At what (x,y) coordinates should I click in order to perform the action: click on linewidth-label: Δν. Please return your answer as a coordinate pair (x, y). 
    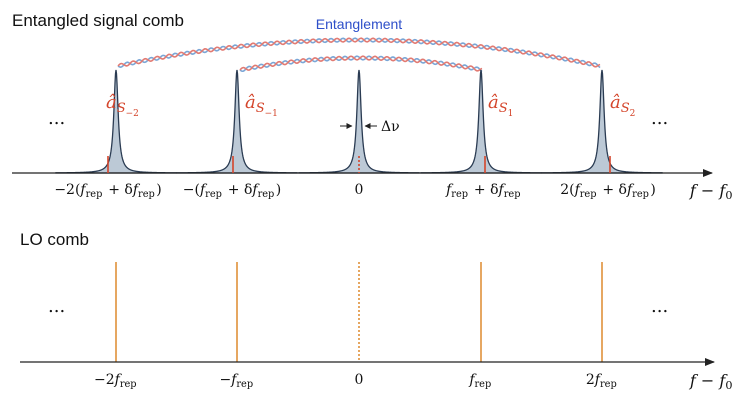
    Looking at the image, I should click on (390, 127).